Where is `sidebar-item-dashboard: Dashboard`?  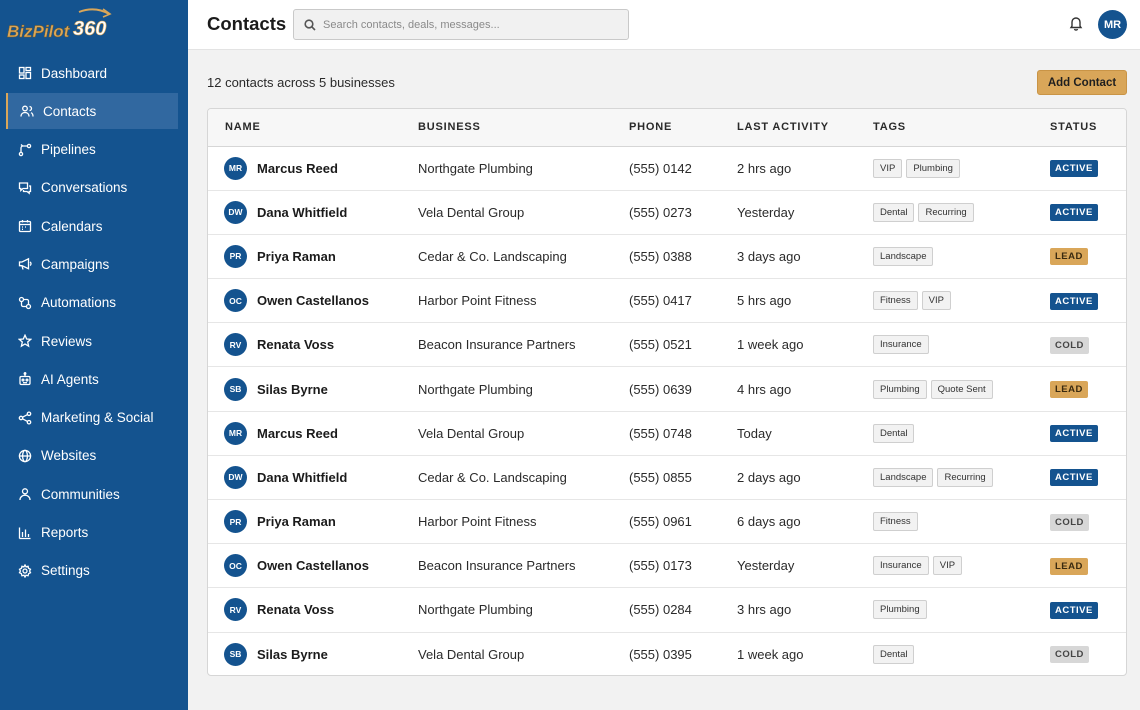 sidebar-item-dashboard: Dashboard is located at coordinates (94, 73).